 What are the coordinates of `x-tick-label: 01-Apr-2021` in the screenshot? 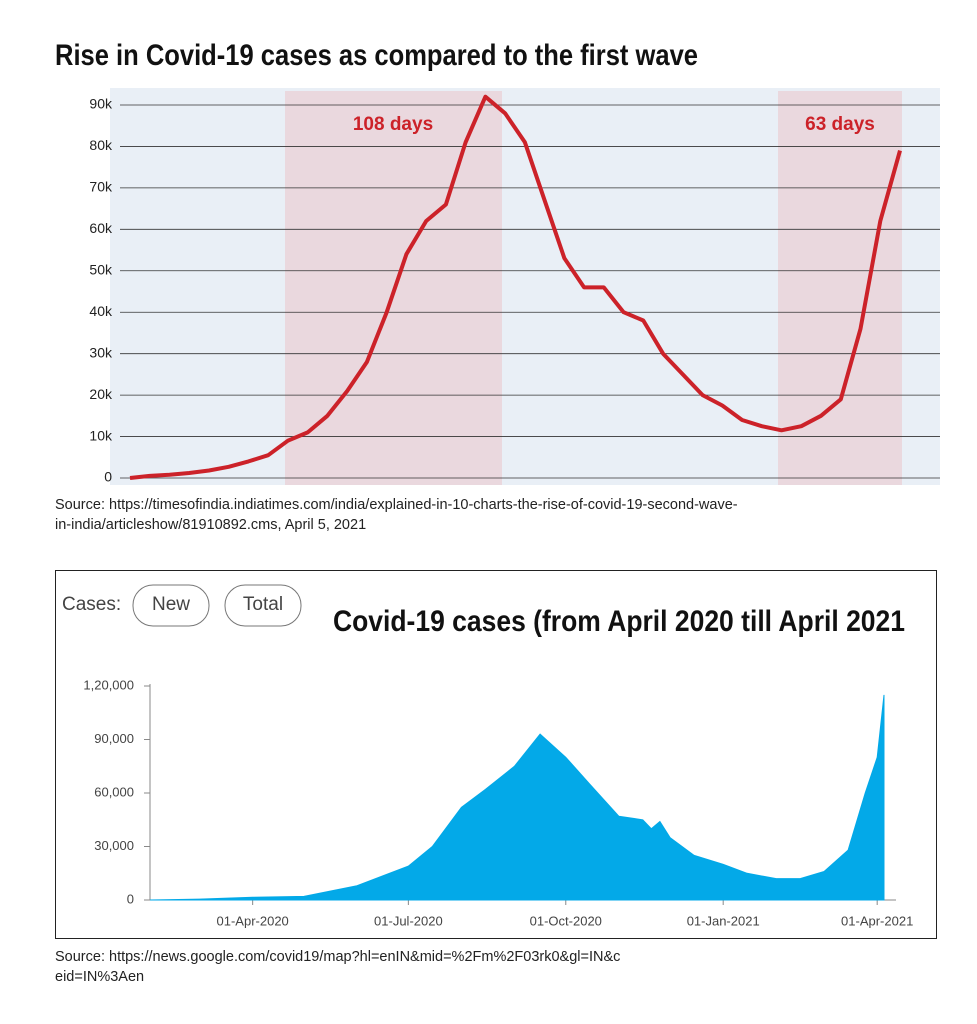 It's located at (877, 920).